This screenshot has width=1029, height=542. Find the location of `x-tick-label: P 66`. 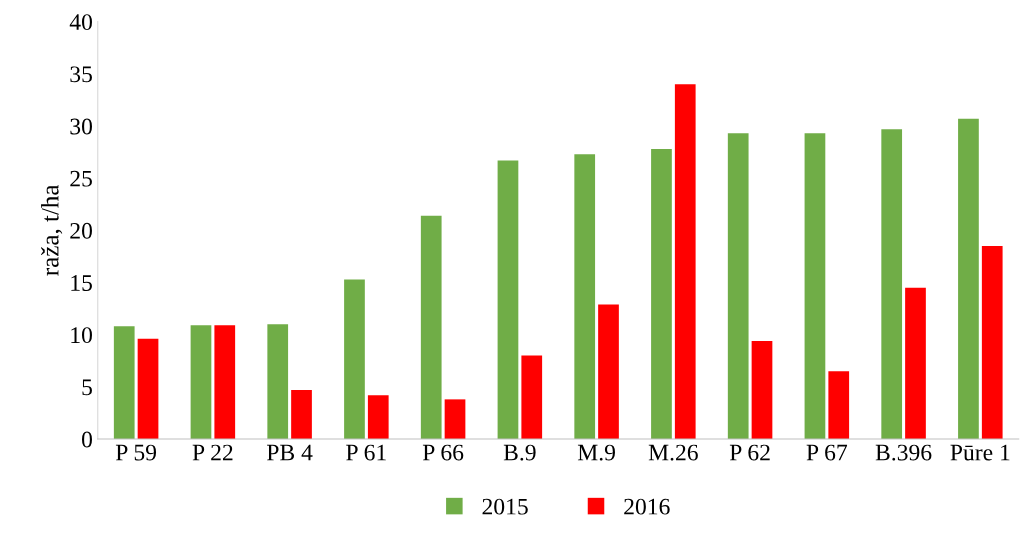

x-tick-label: P 66 is located at coordinates (443, 452).